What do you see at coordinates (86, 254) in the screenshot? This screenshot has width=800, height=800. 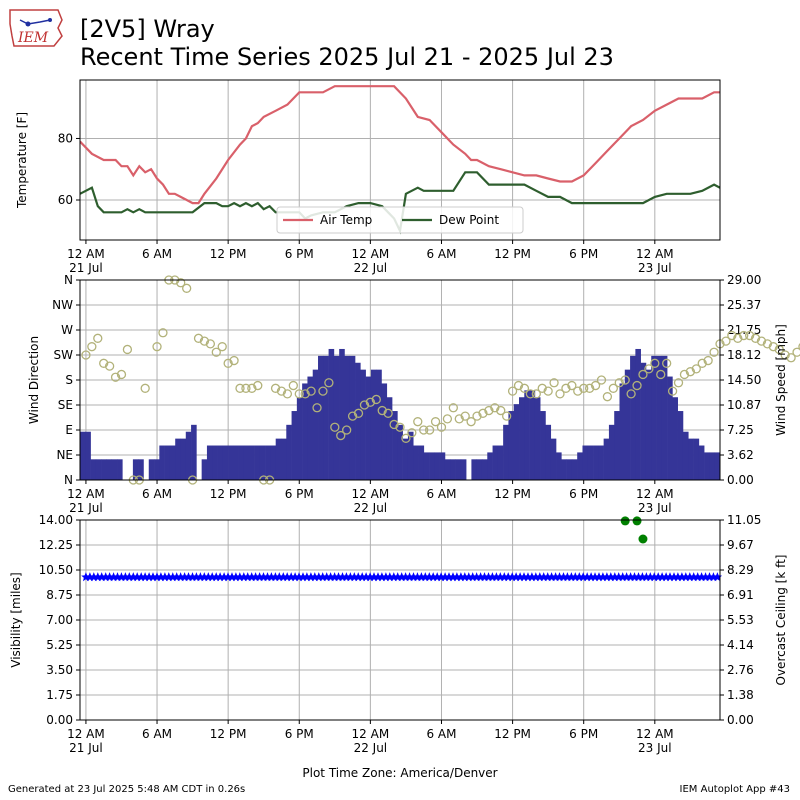 I see `x-tick-label: 12 AM` at bounding box center [86, 254].